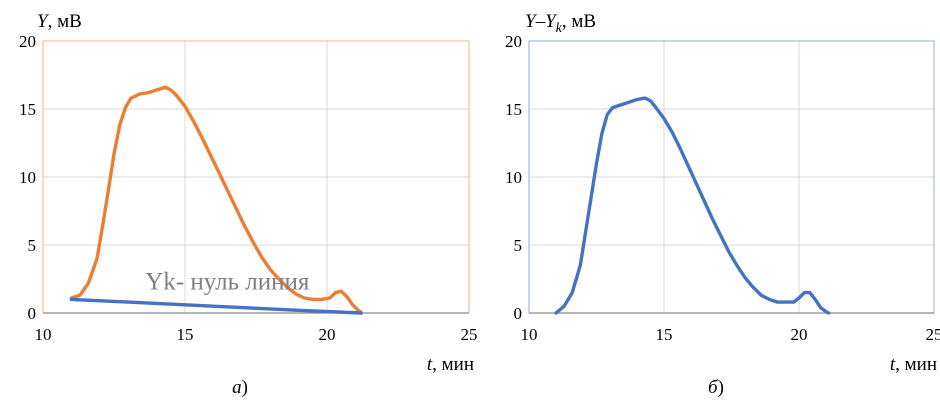  I want to click on panel-caption: а), so click(240, 387).